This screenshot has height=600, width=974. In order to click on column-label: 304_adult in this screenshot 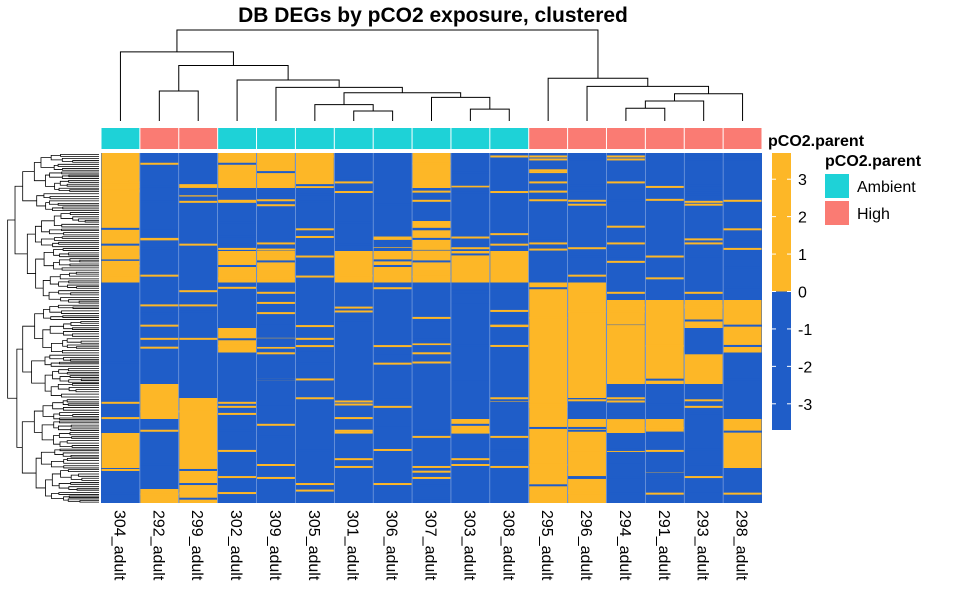, I will do `click(118, 545)`.